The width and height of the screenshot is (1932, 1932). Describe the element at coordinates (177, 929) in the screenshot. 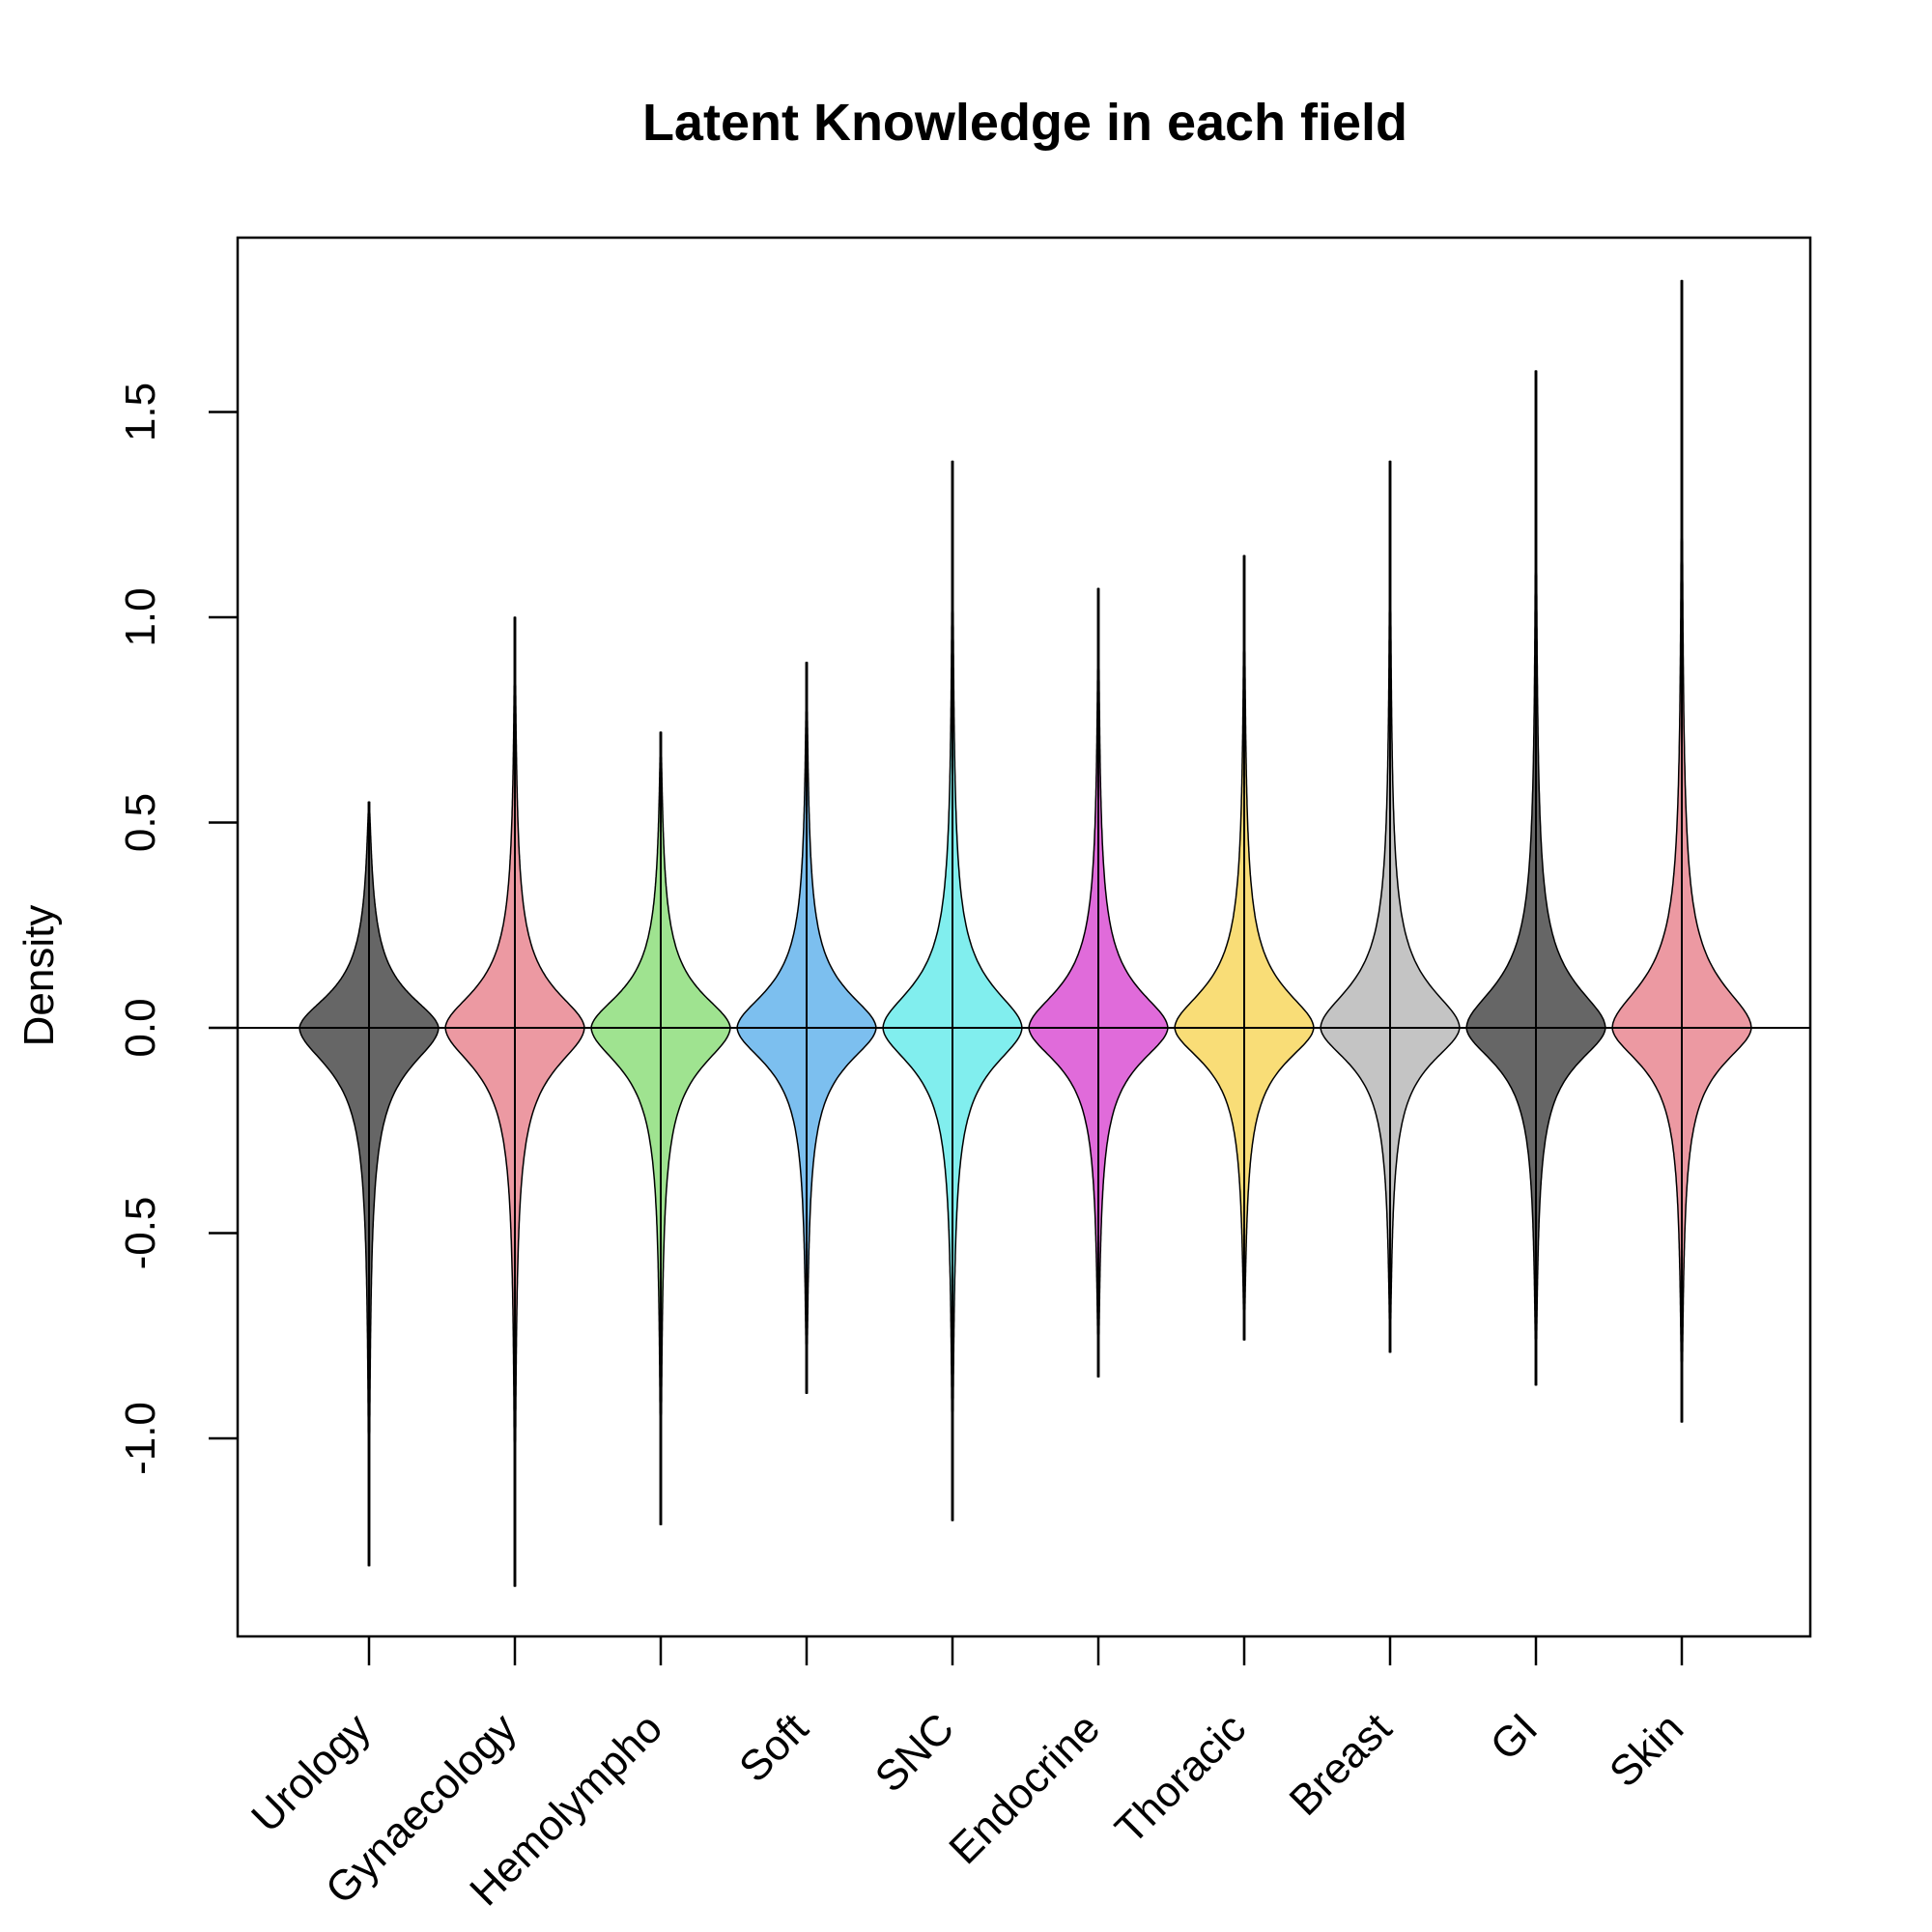

I see `y-axis: -1.0 -0.5 0.0 0.5 1.0 1.5` at that location.